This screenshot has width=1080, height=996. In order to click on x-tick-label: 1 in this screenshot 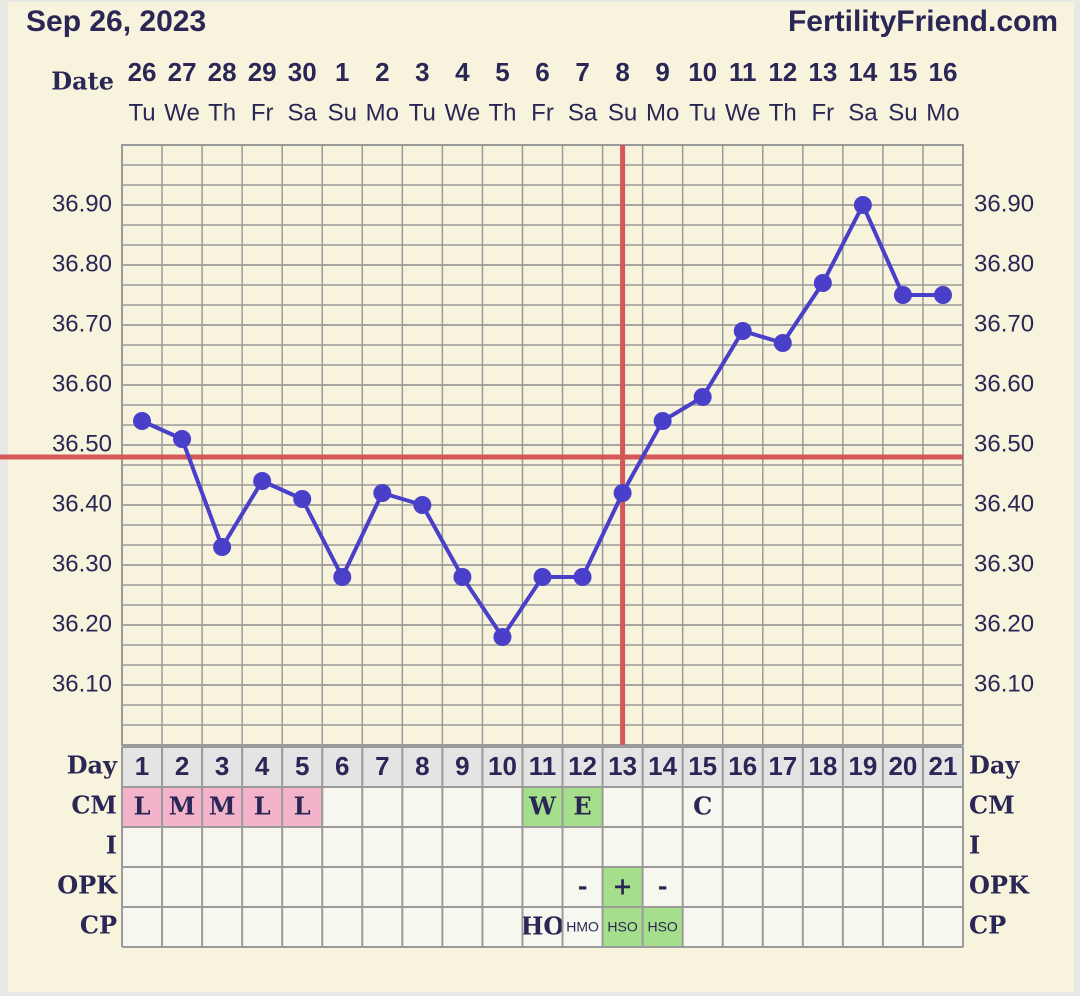, I will do `click(342, 72)`.